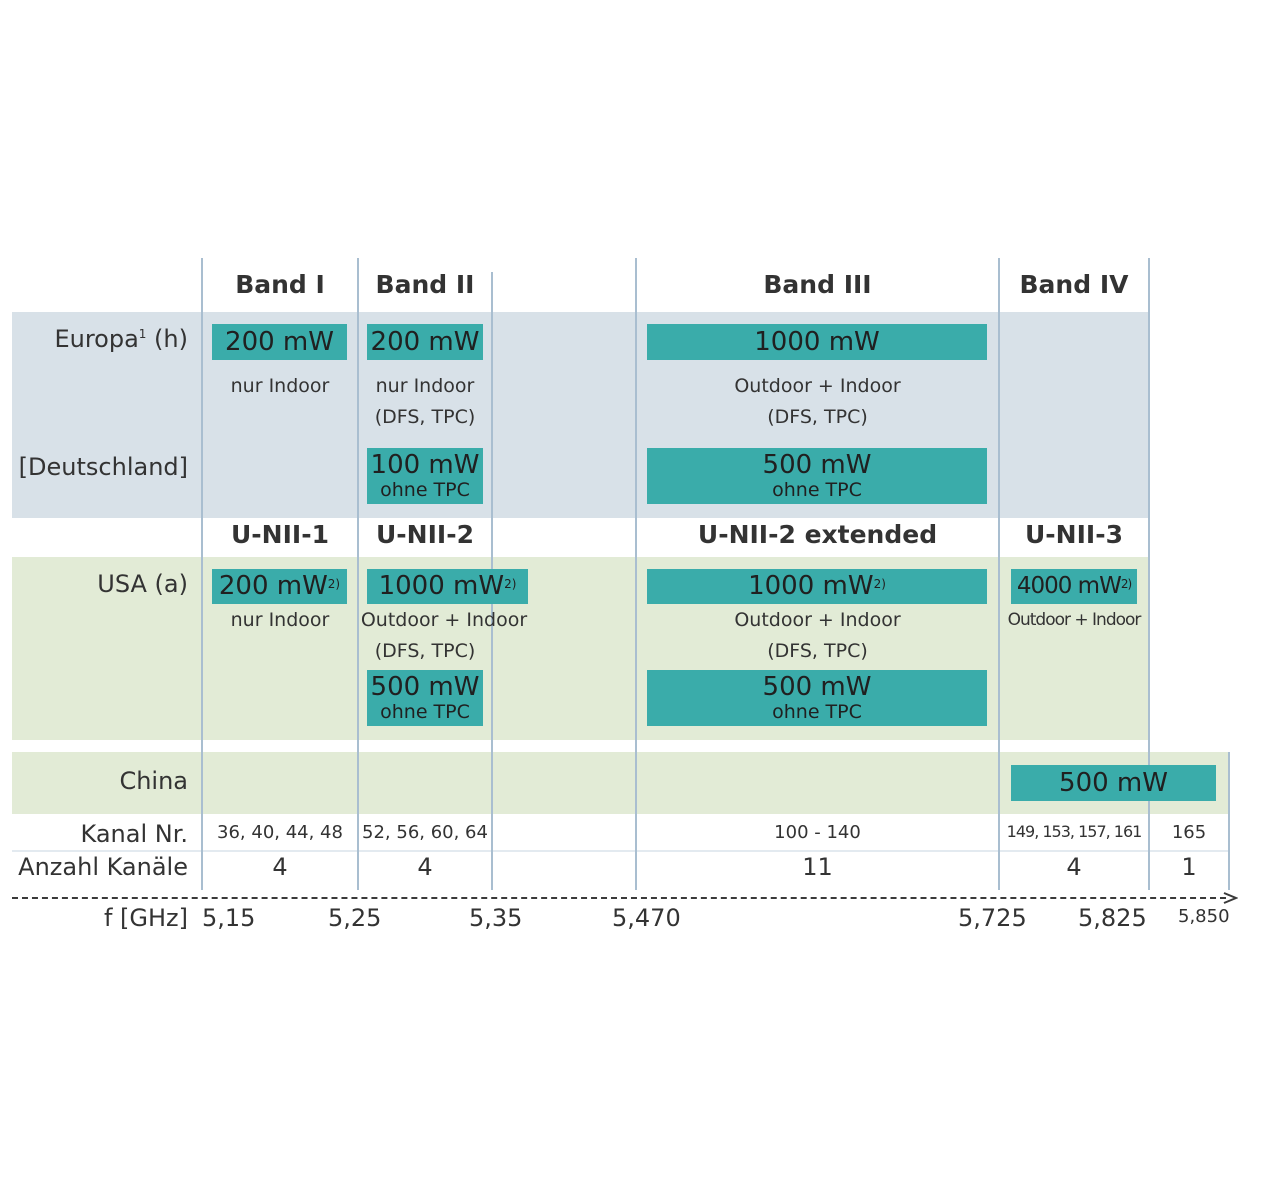 This screenshot has width=1280, height=1190. What do you see at coordinates (280, 832) in the screenshot?
I see `channels-band1: 36, 40, 44, 48` at bounding box center [280, 832].